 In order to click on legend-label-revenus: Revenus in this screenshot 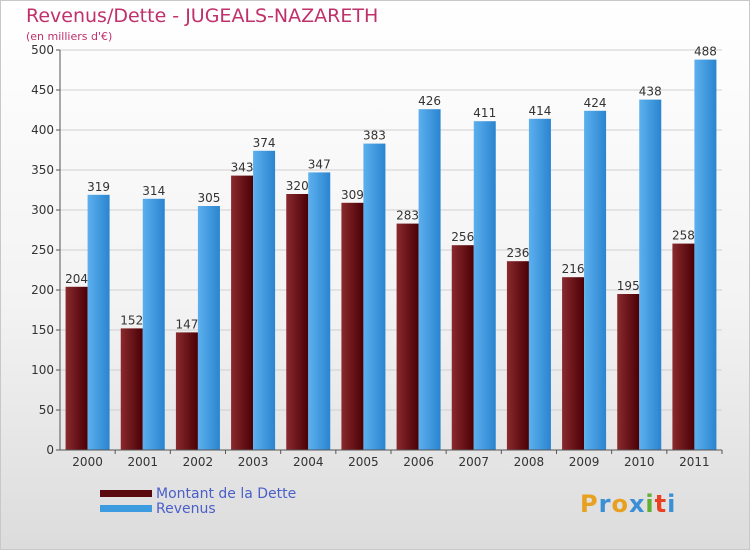, I will do `click(186, 509)`.